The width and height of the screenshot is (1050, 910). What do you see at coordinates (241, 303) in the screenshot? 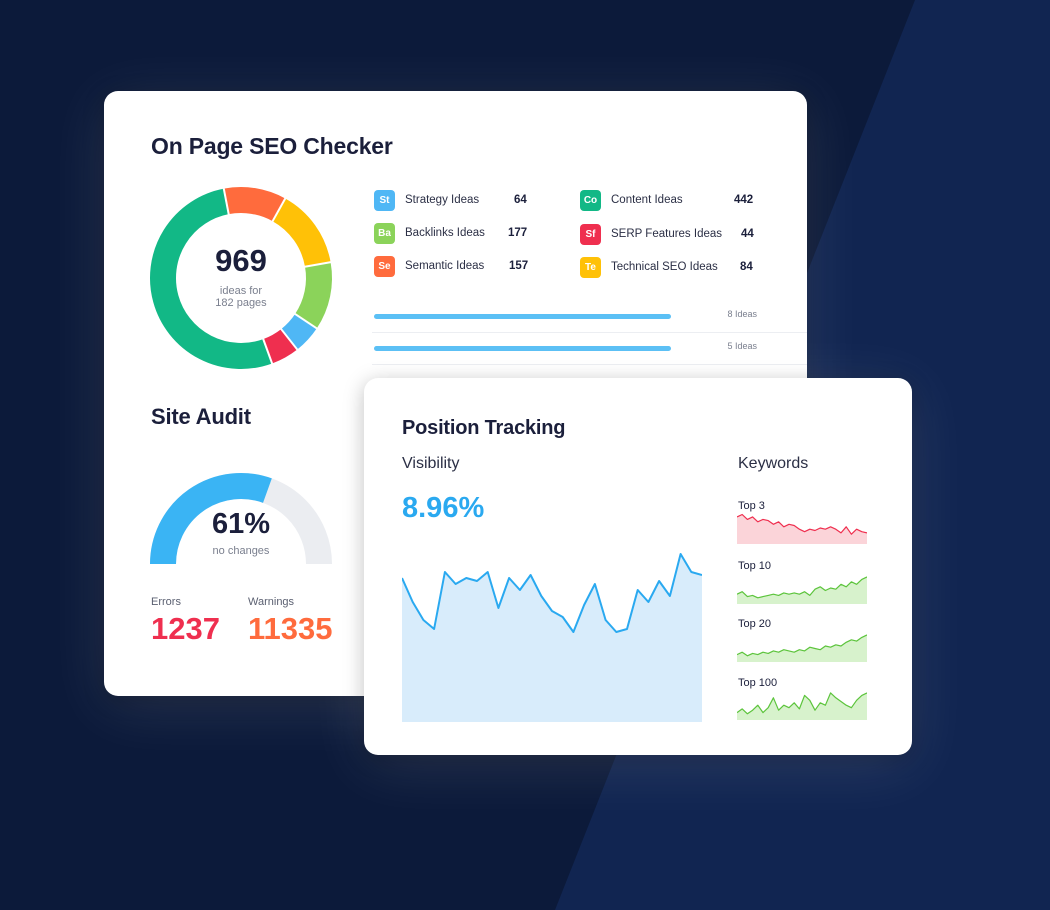
I see `ideas-caption-line2: 182 pages` at bounding box center [241, 303].